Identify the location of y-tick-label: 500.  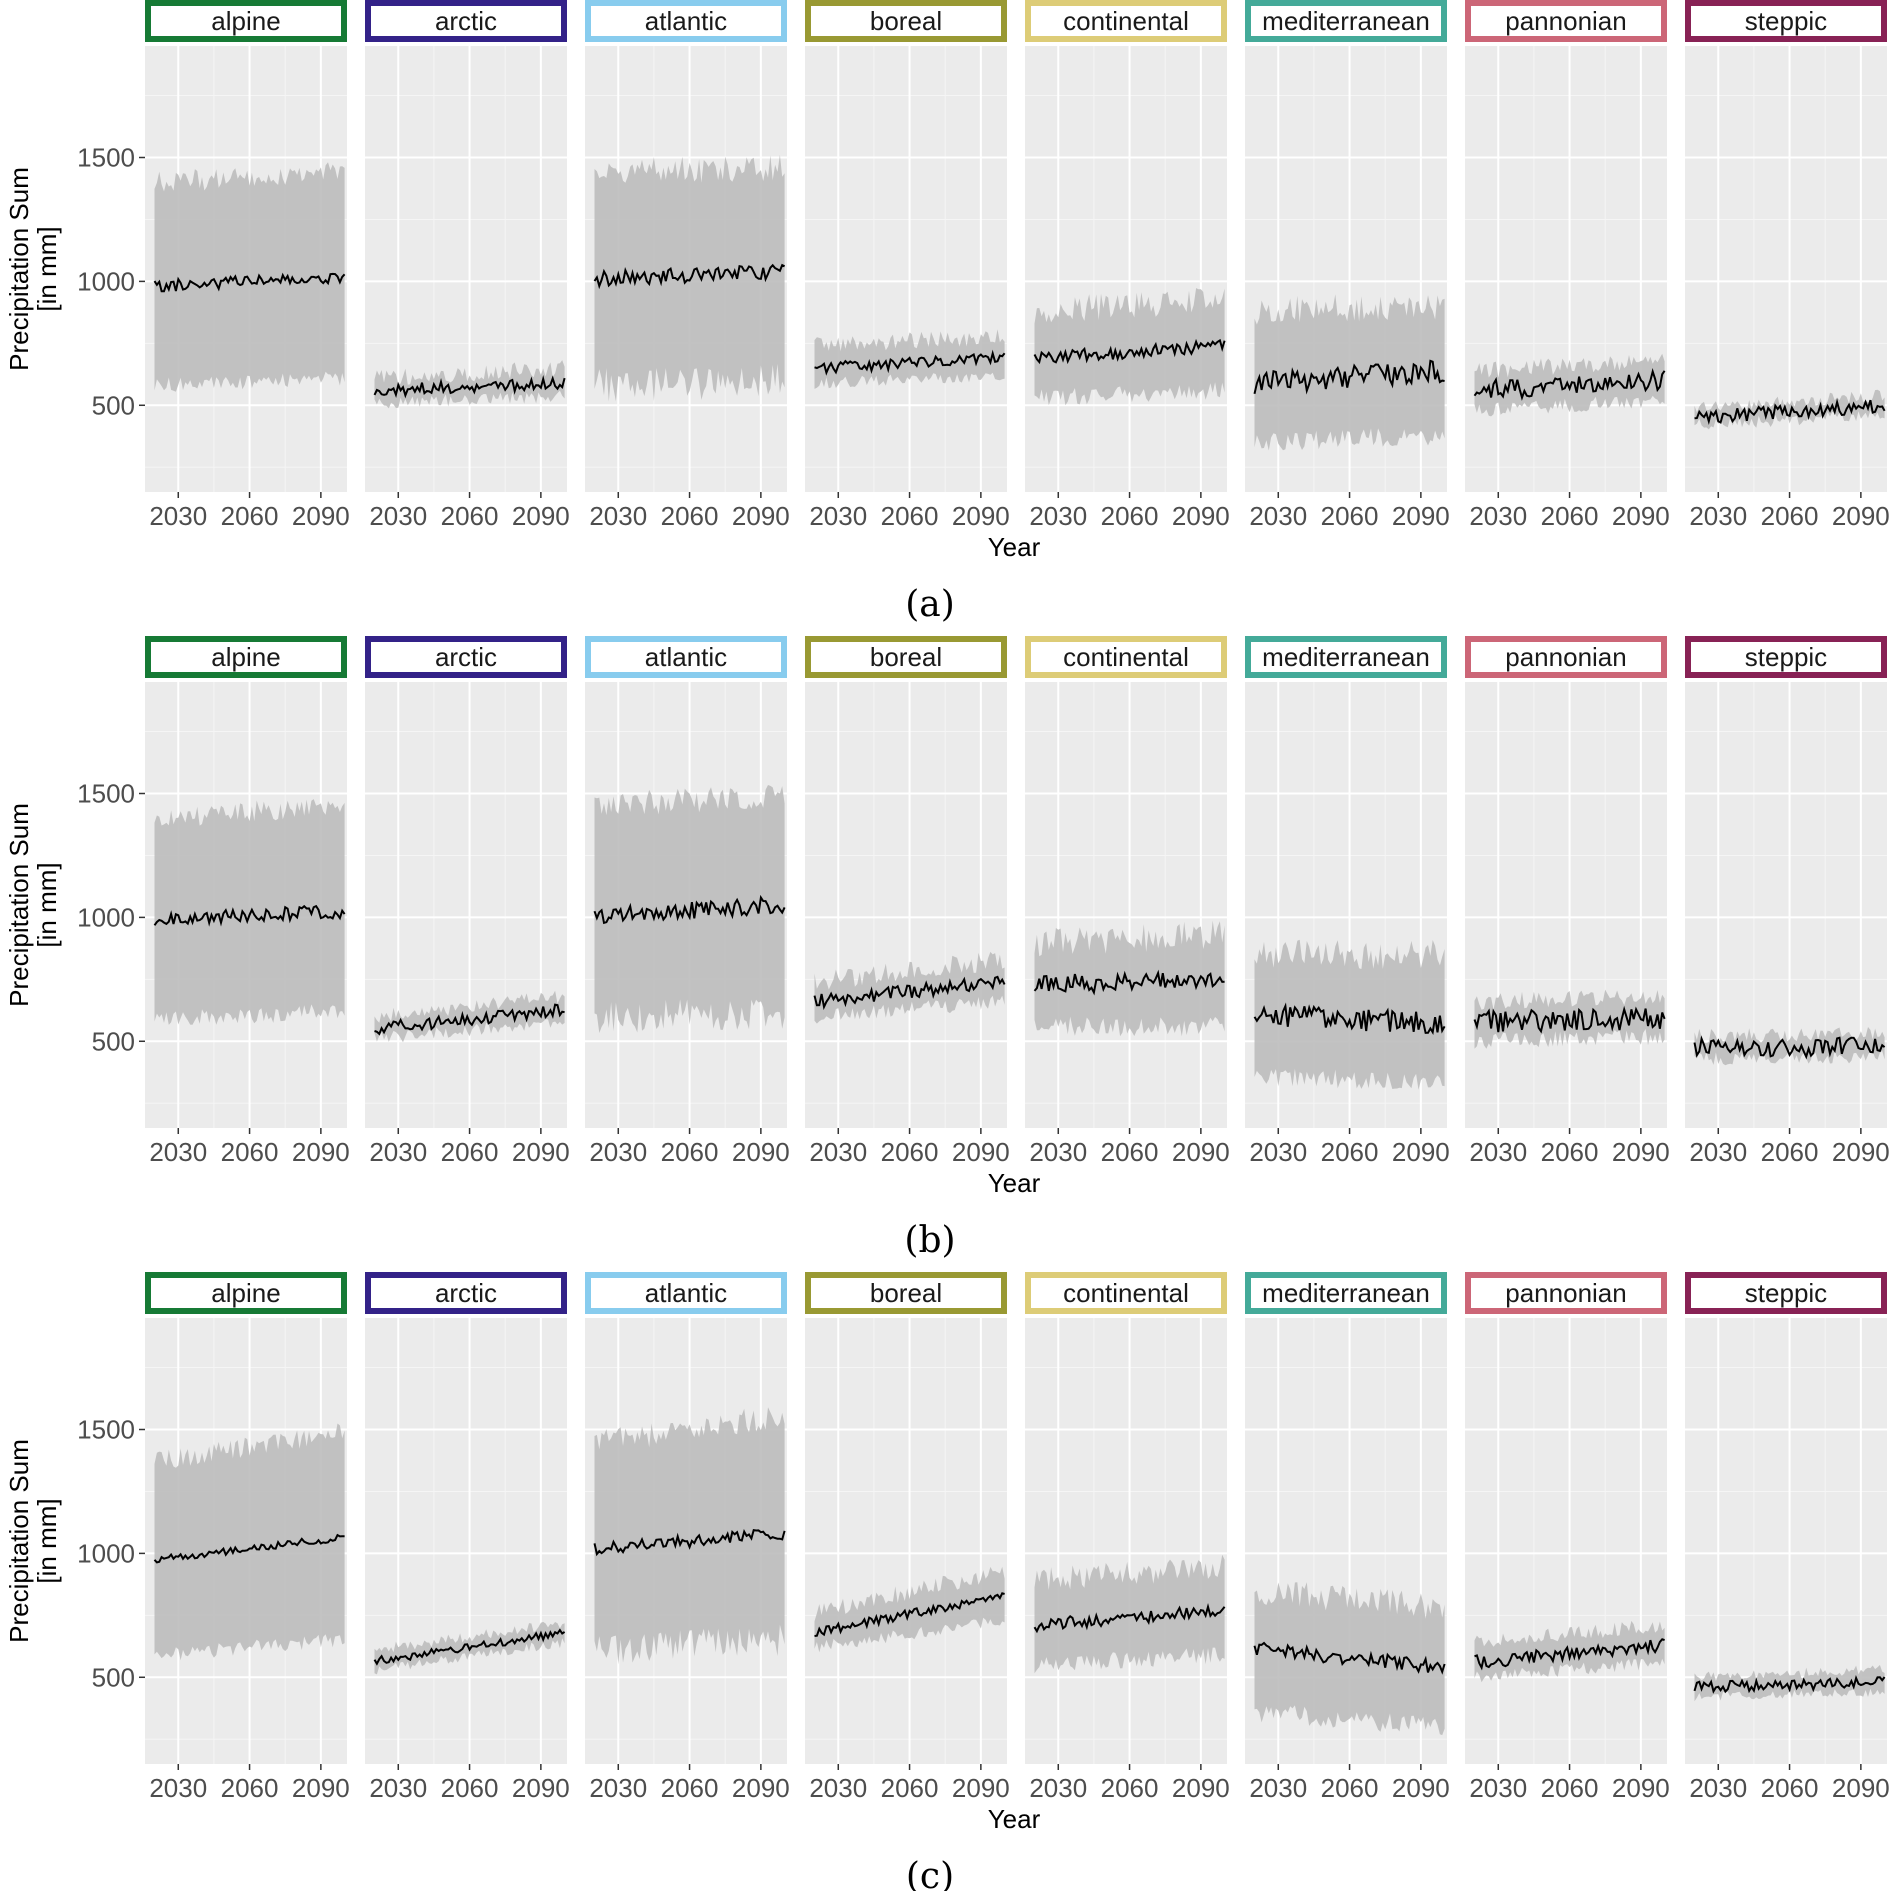
(113, 405).